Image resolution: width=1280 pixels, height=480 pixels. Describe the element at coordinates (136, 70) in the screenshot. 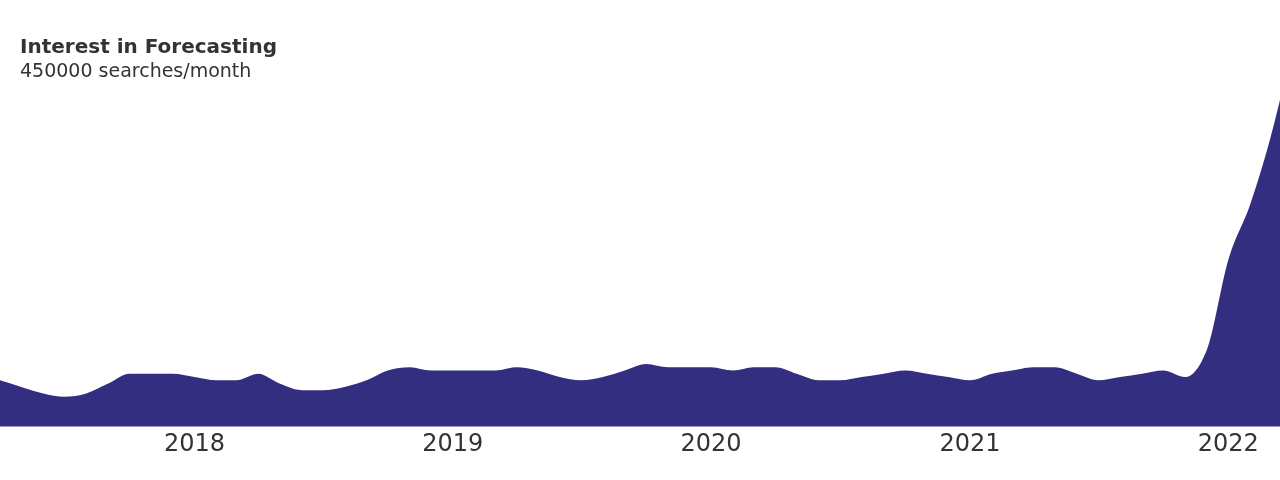

I see `chart-subtitle: 450000 searches/month` at that location.